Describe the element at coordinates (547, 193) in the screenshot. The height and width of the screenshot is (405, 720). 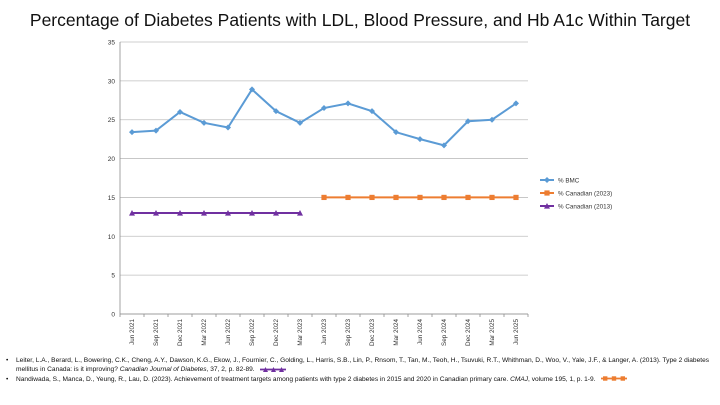
I see `legend-marker-canadian-2023` at that location.